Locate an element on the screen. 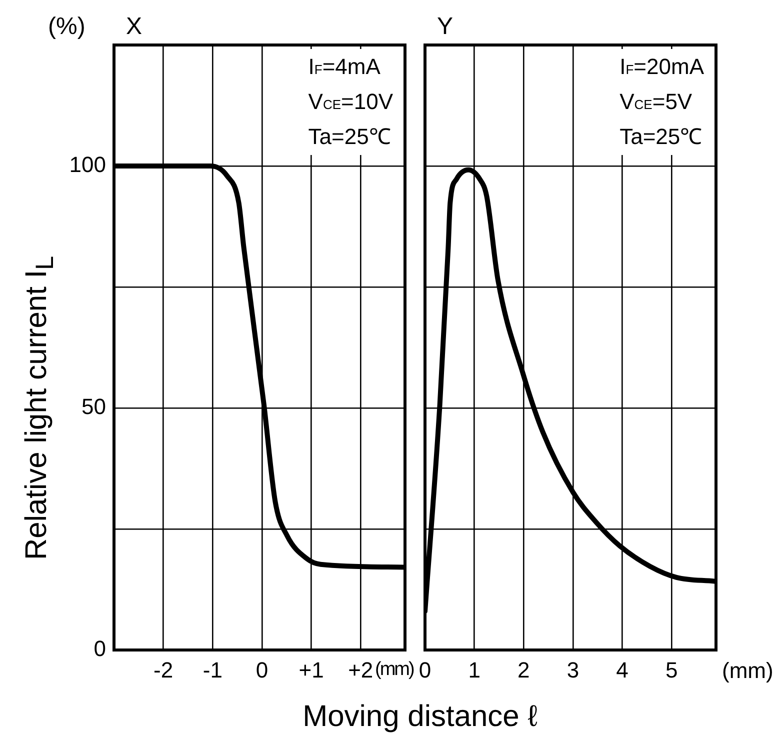 This screenshot has width=780, height=753. y-tick-label: 0 is located at coordinates (100, 649).